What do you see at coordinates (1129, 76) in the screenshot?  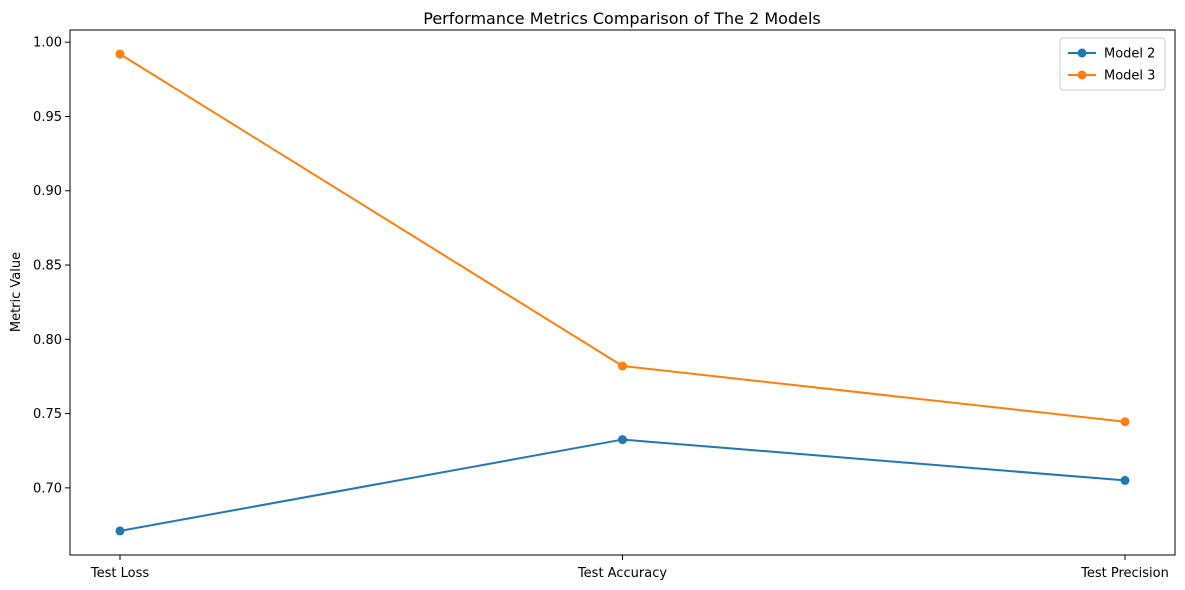 I see `legend-label: Model 3` at bounding box center [1129, 76].